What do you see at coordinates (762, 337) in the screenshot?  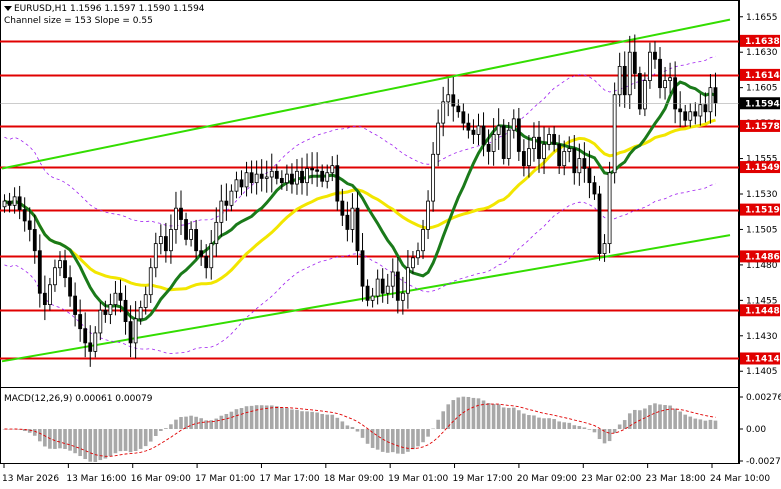 I see `price-tick-label: 1.1430` at bounding box center [762, 337].